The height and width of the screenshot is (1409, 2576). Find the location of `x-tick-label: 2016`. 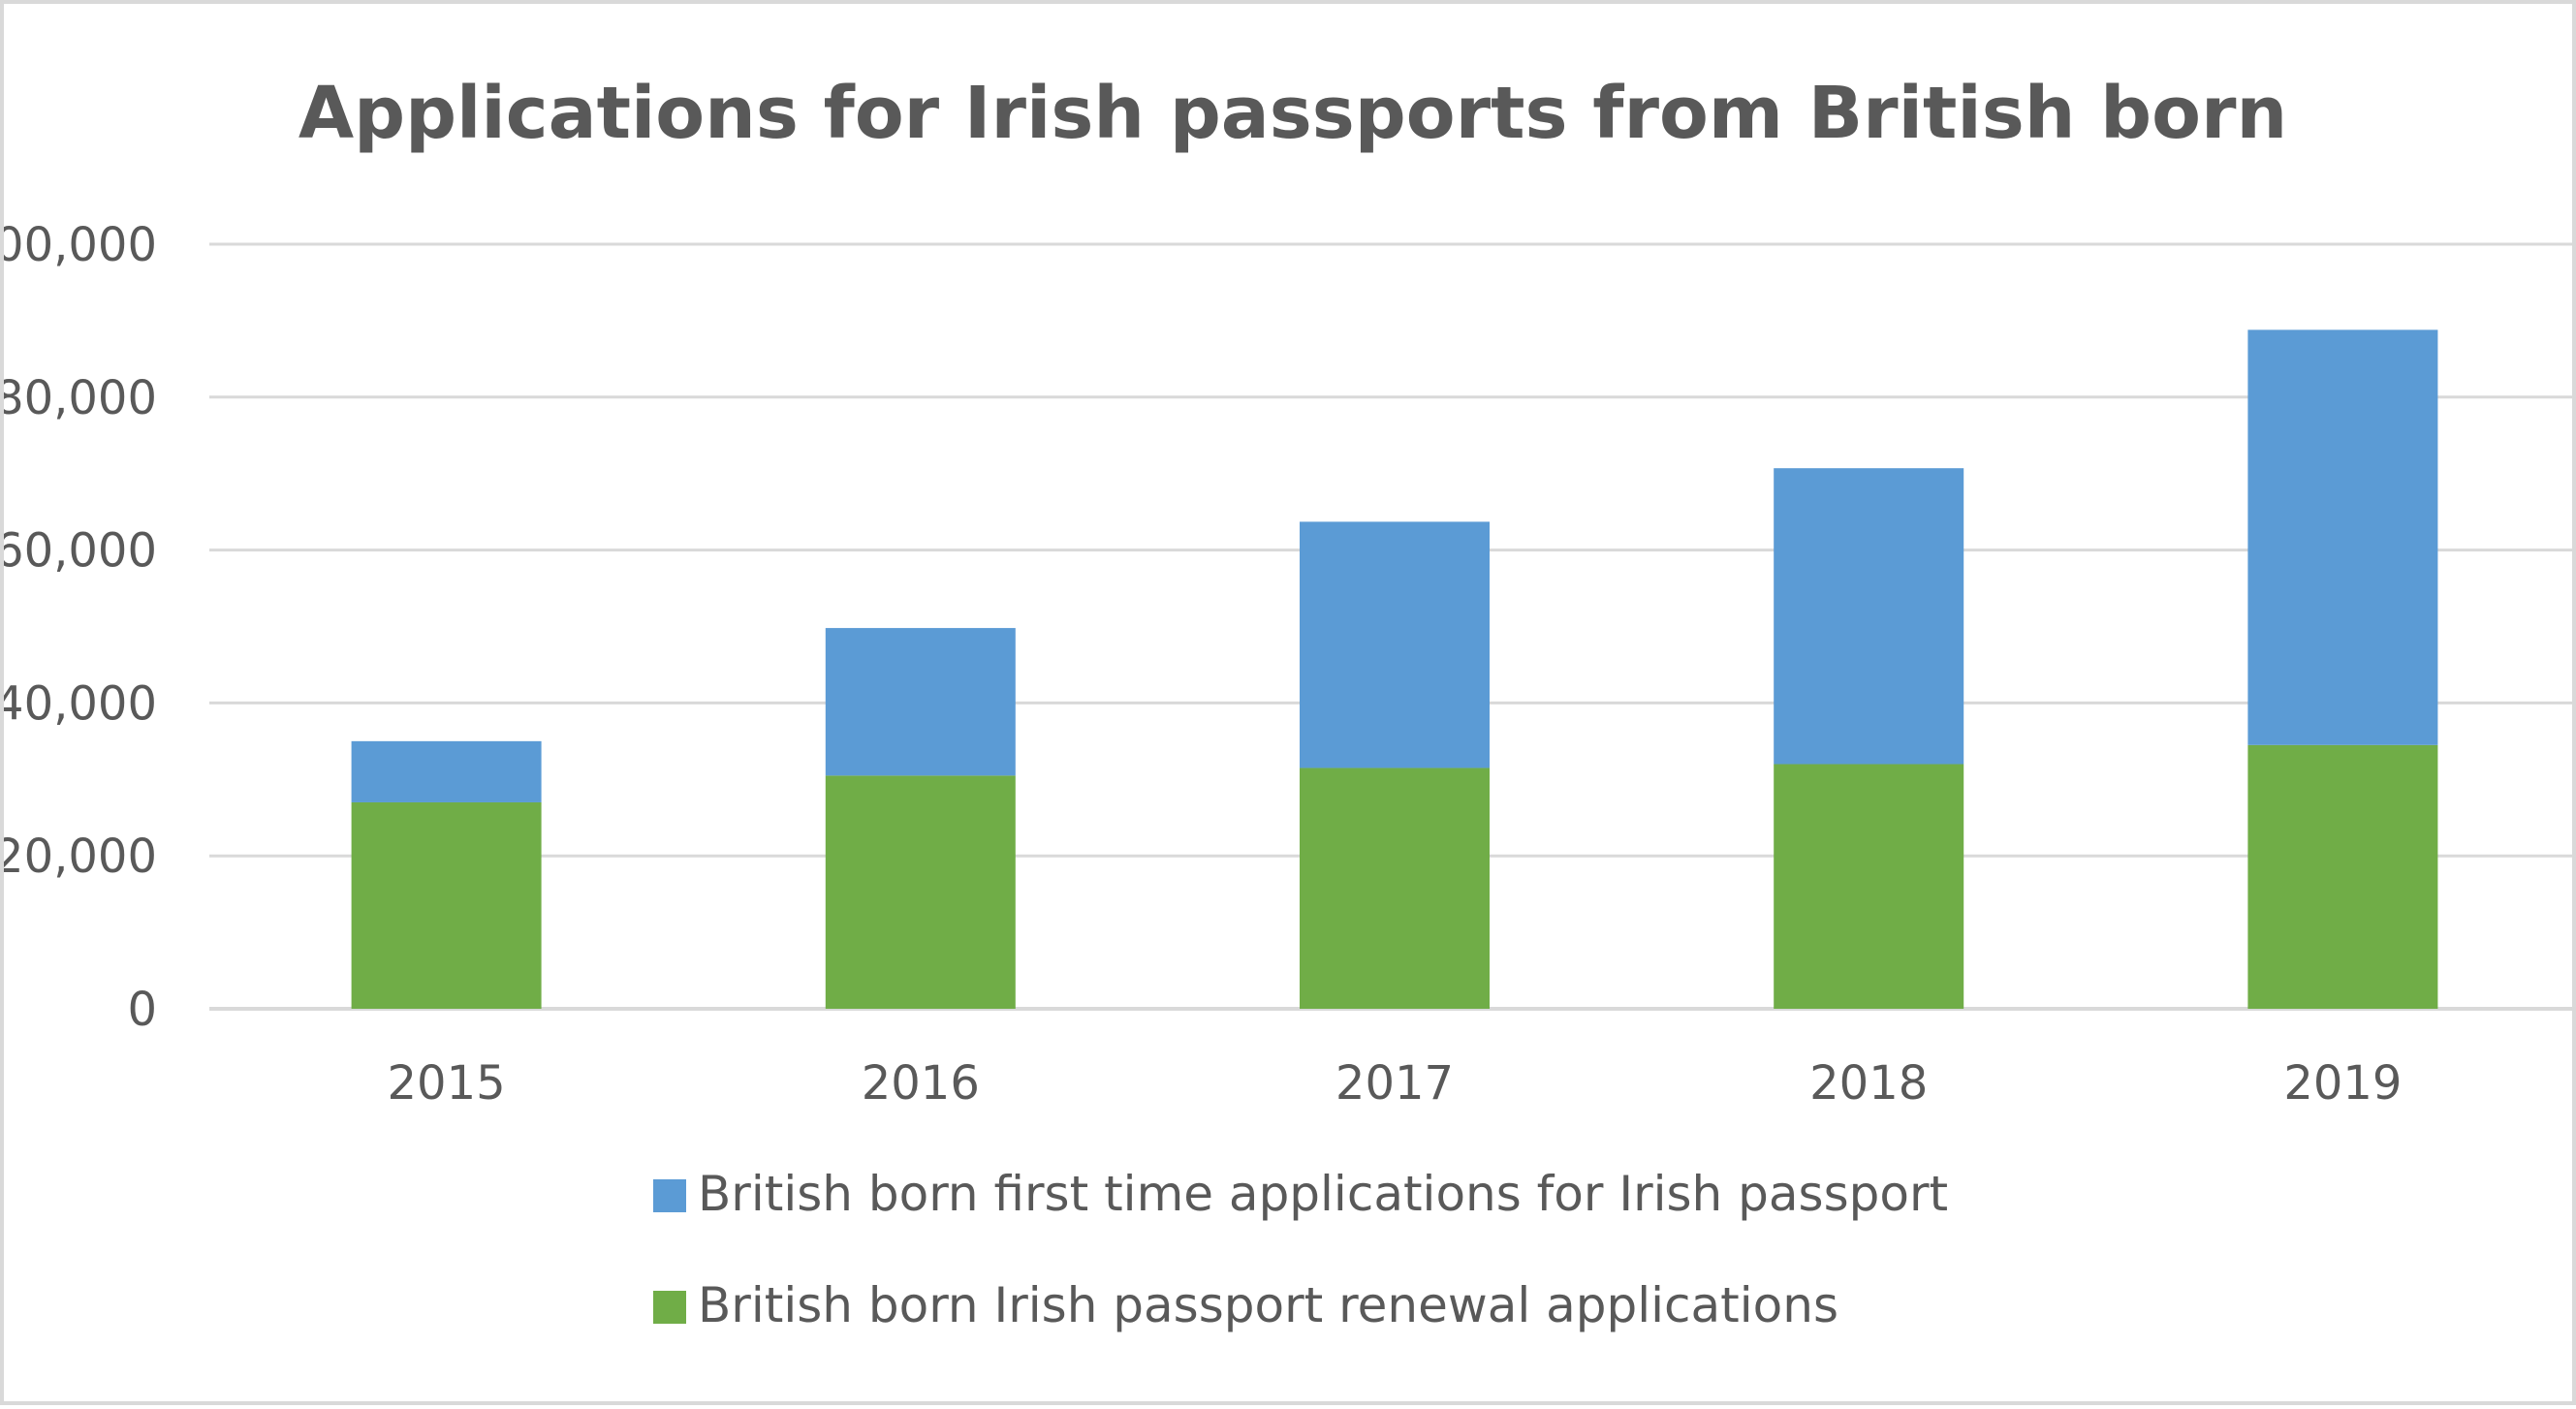

x-tick-label: 2016 is located at coordinates (921, 1083).